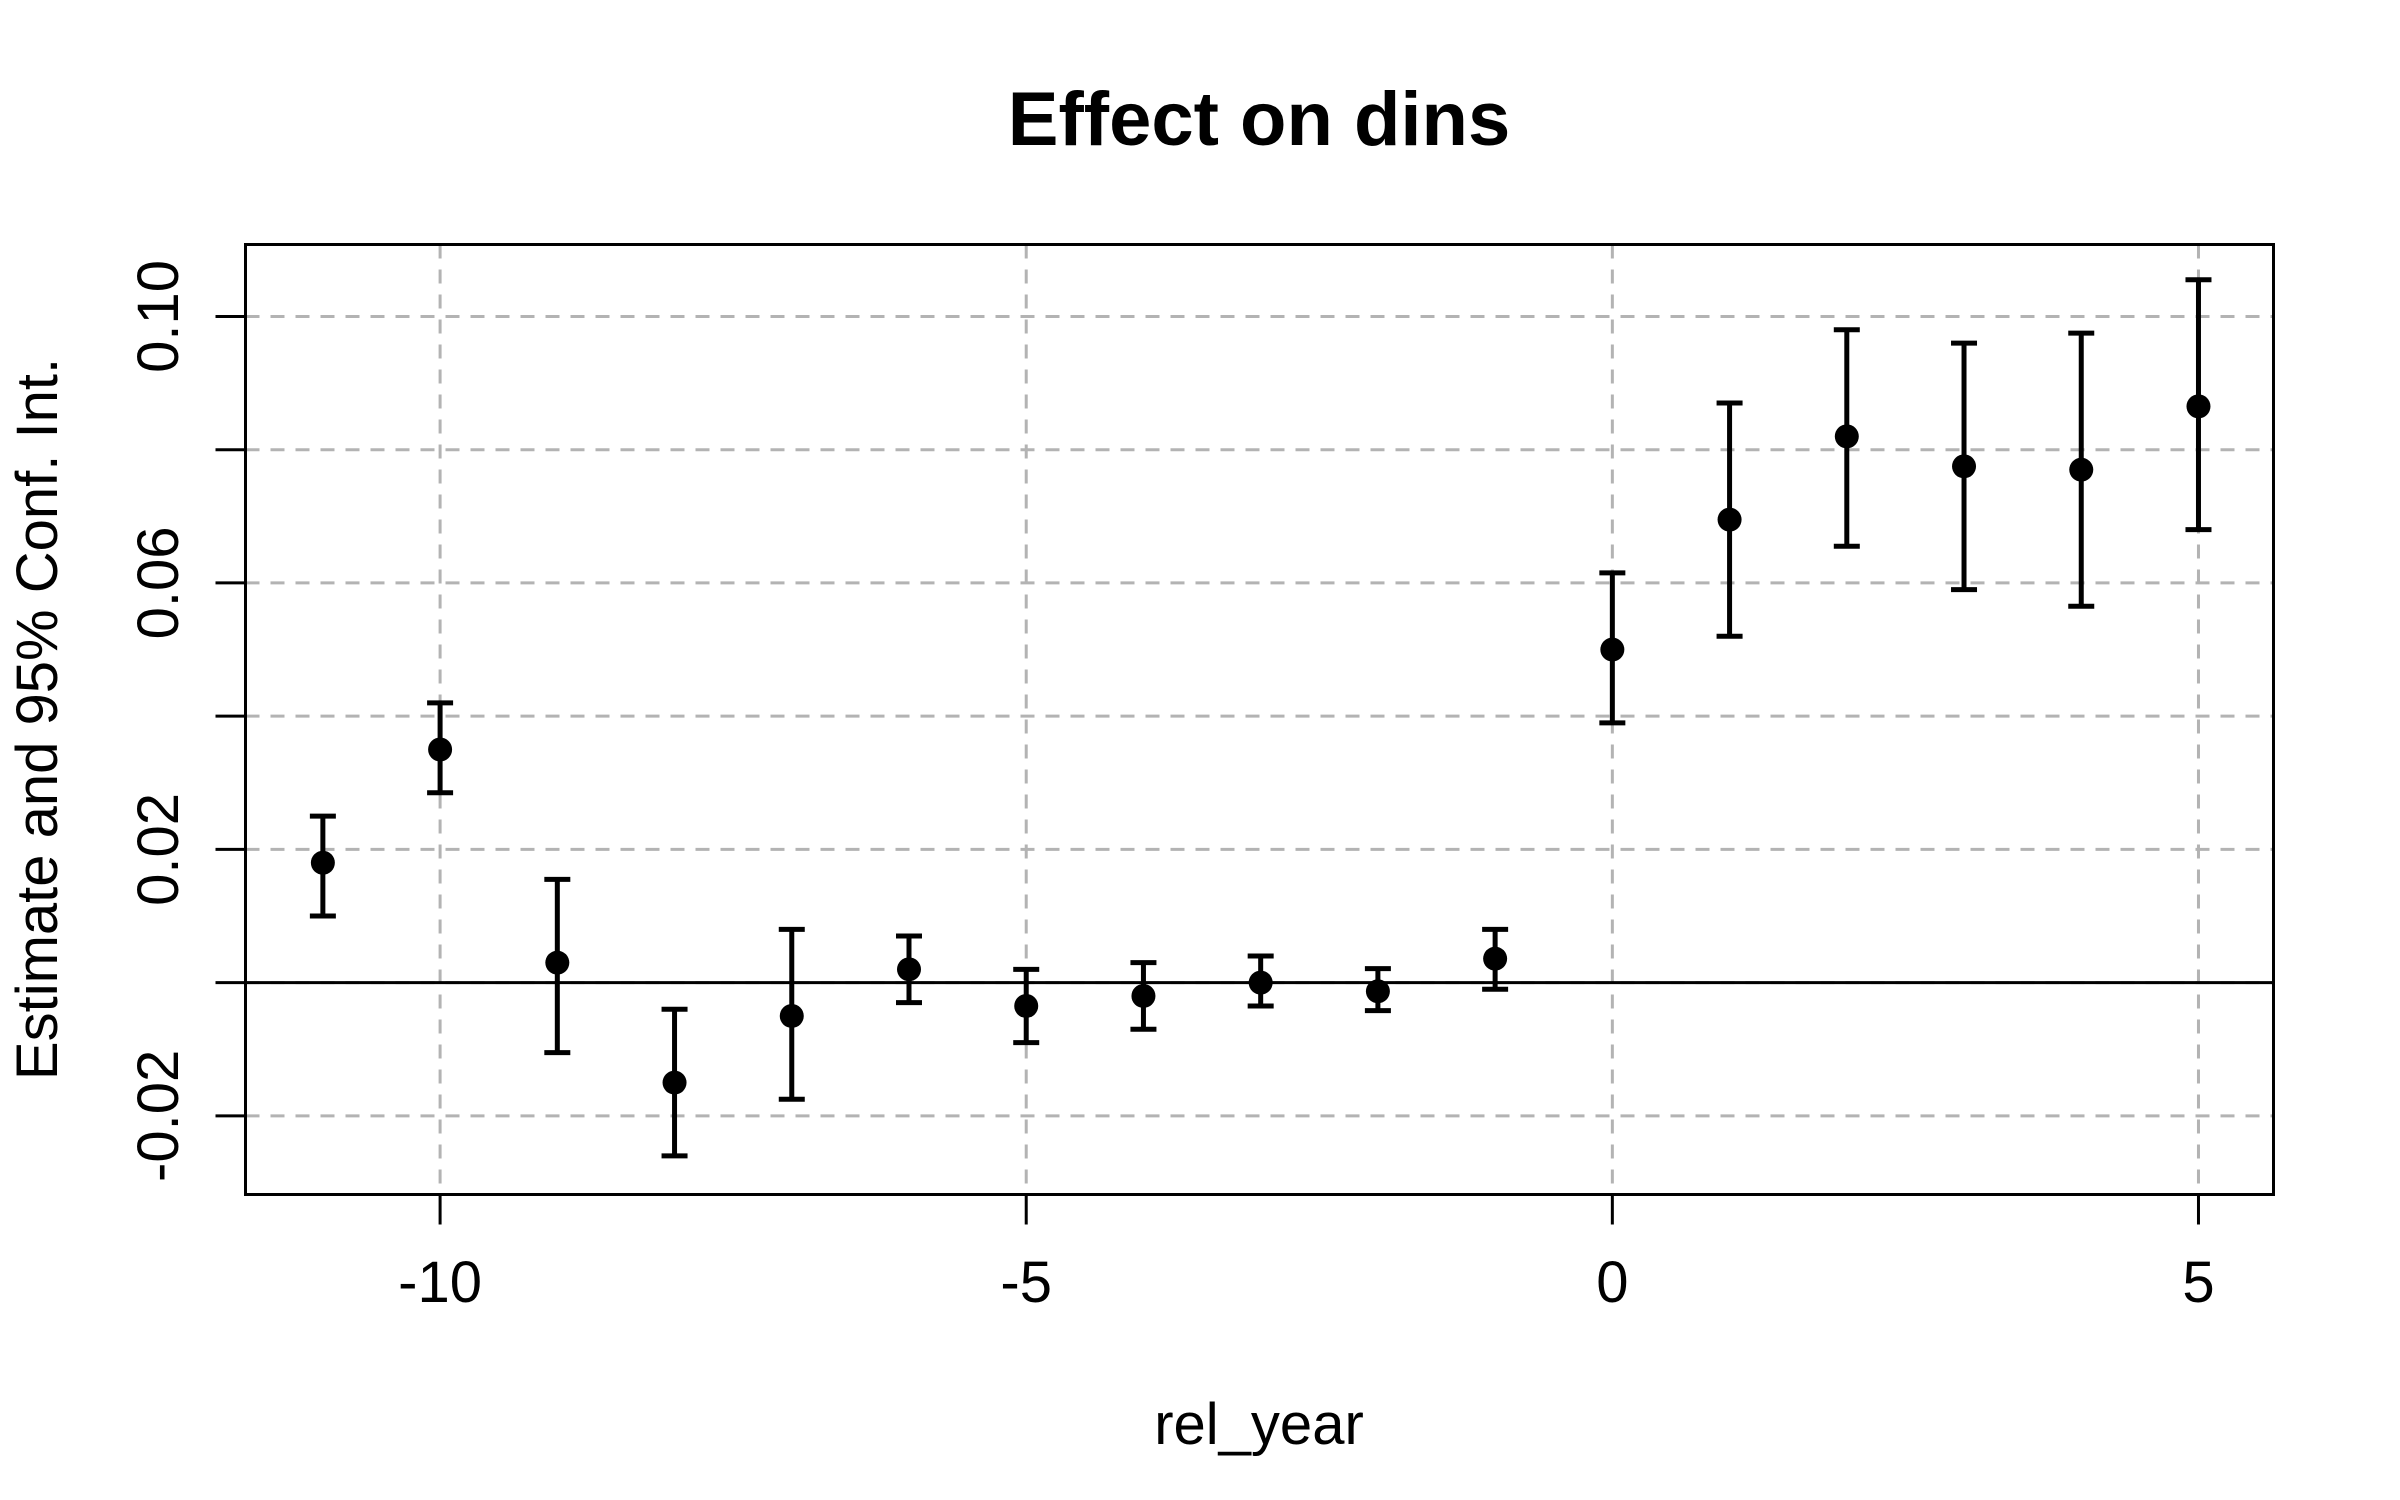 The height and width of the screenshot is (1500, 2400). What do you see at coordinates (37, 719) in the screenshot?
I see `y-axis-label: Estimate and 95% Conf. Int.` at bounding box center [37, 719].